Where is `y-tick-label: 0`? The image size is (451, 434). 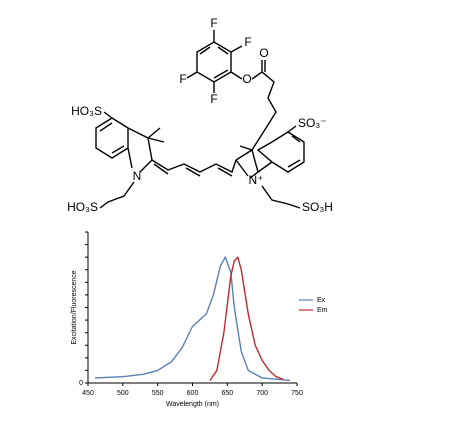 y-tick-label: 0 is located at coordinates (81, 383).